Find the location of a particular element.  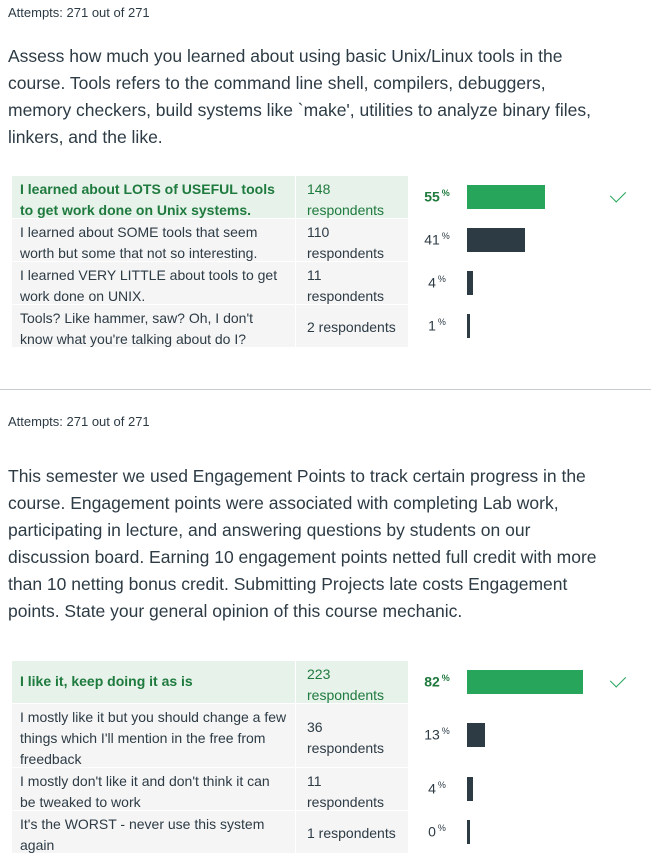

respondents-count: 2 respondents is located at coordinates (352, 326).